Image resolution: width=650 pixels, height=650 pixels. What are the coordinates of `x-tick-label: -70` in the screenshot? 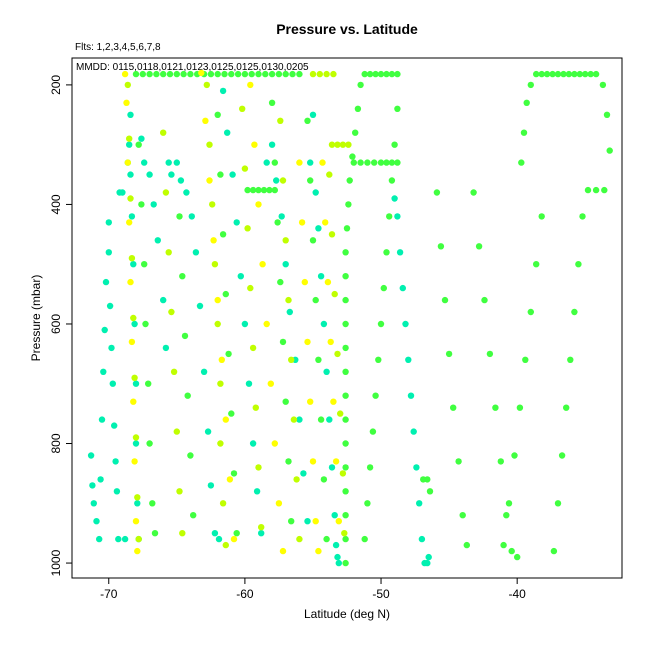 It's located at (109, 594).